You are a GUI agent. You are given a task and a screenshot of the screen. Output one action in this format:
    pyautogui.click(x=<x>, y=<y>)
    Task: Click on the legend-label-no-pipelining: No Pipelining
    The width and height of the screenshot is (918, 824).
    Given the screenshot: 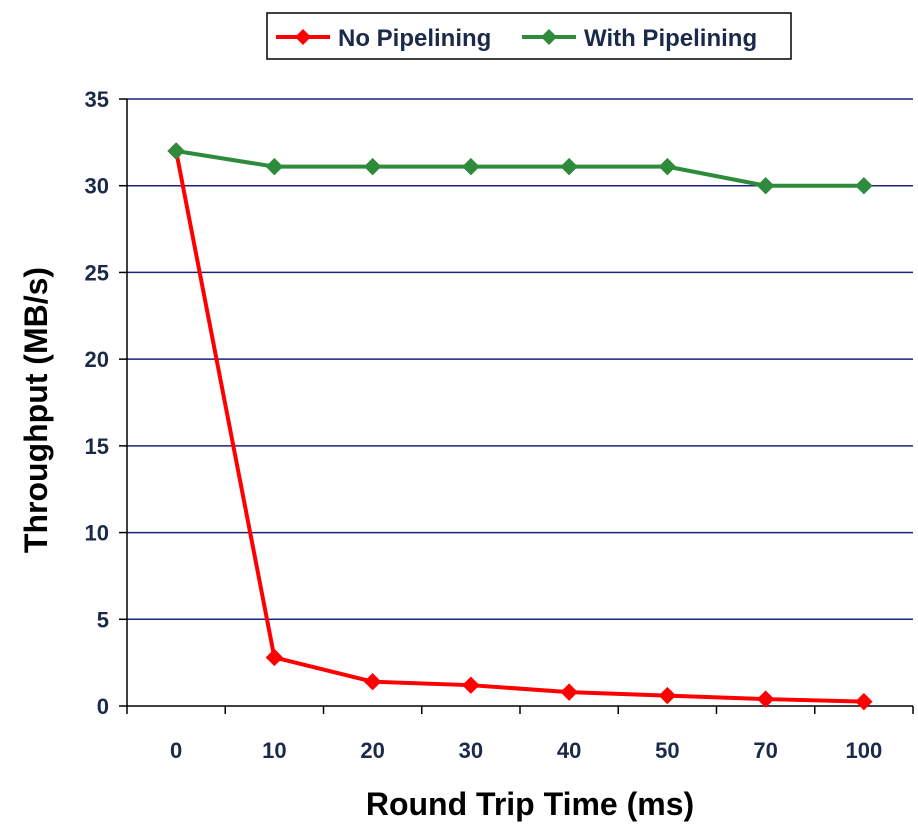 What is the action you would take?
    pyautogui.click(x=414, y=38)
    